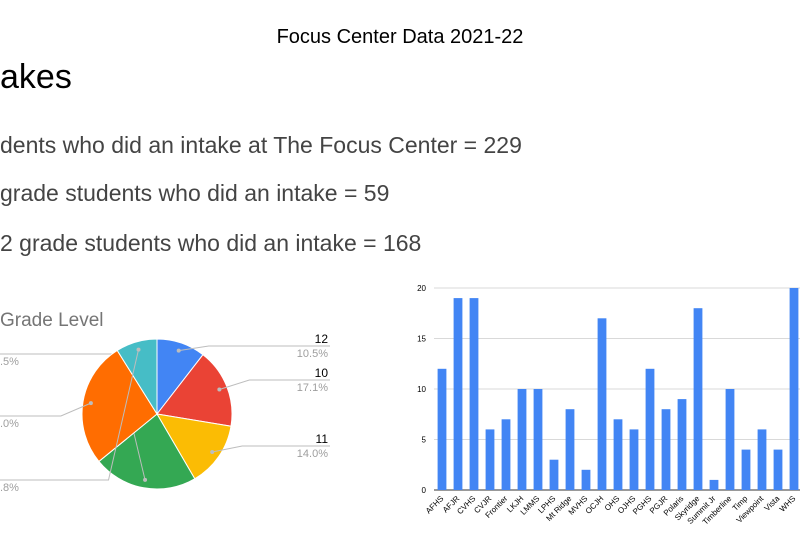 This screenshot has height=540, width=800. What do you see at coordinates (421, 288) in the screenshot?
I see `y-tick-label-4: 20` at bounding box center [421, 288].